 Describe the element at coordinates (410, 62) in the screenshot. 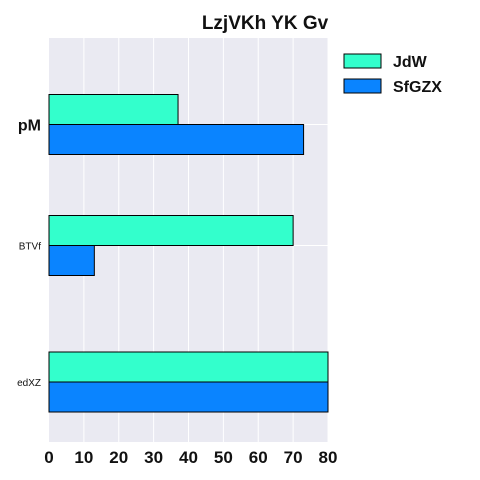

I see `legend-label: JdW` at that location.